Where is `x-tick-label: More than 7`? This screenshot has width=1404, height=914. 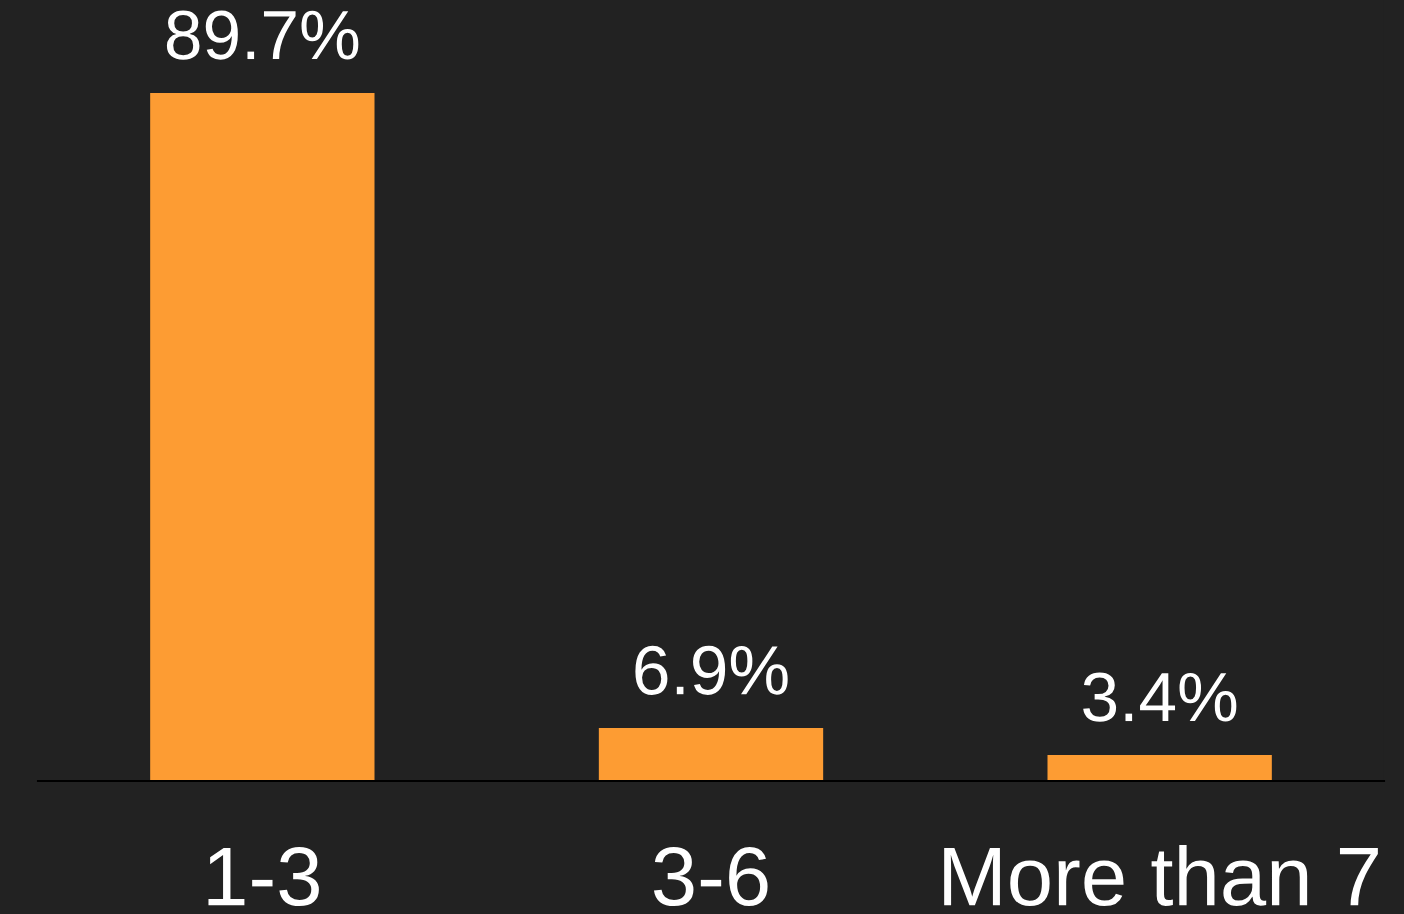 x-tick-label: More than 7 is located at coordinates (1161, 875).